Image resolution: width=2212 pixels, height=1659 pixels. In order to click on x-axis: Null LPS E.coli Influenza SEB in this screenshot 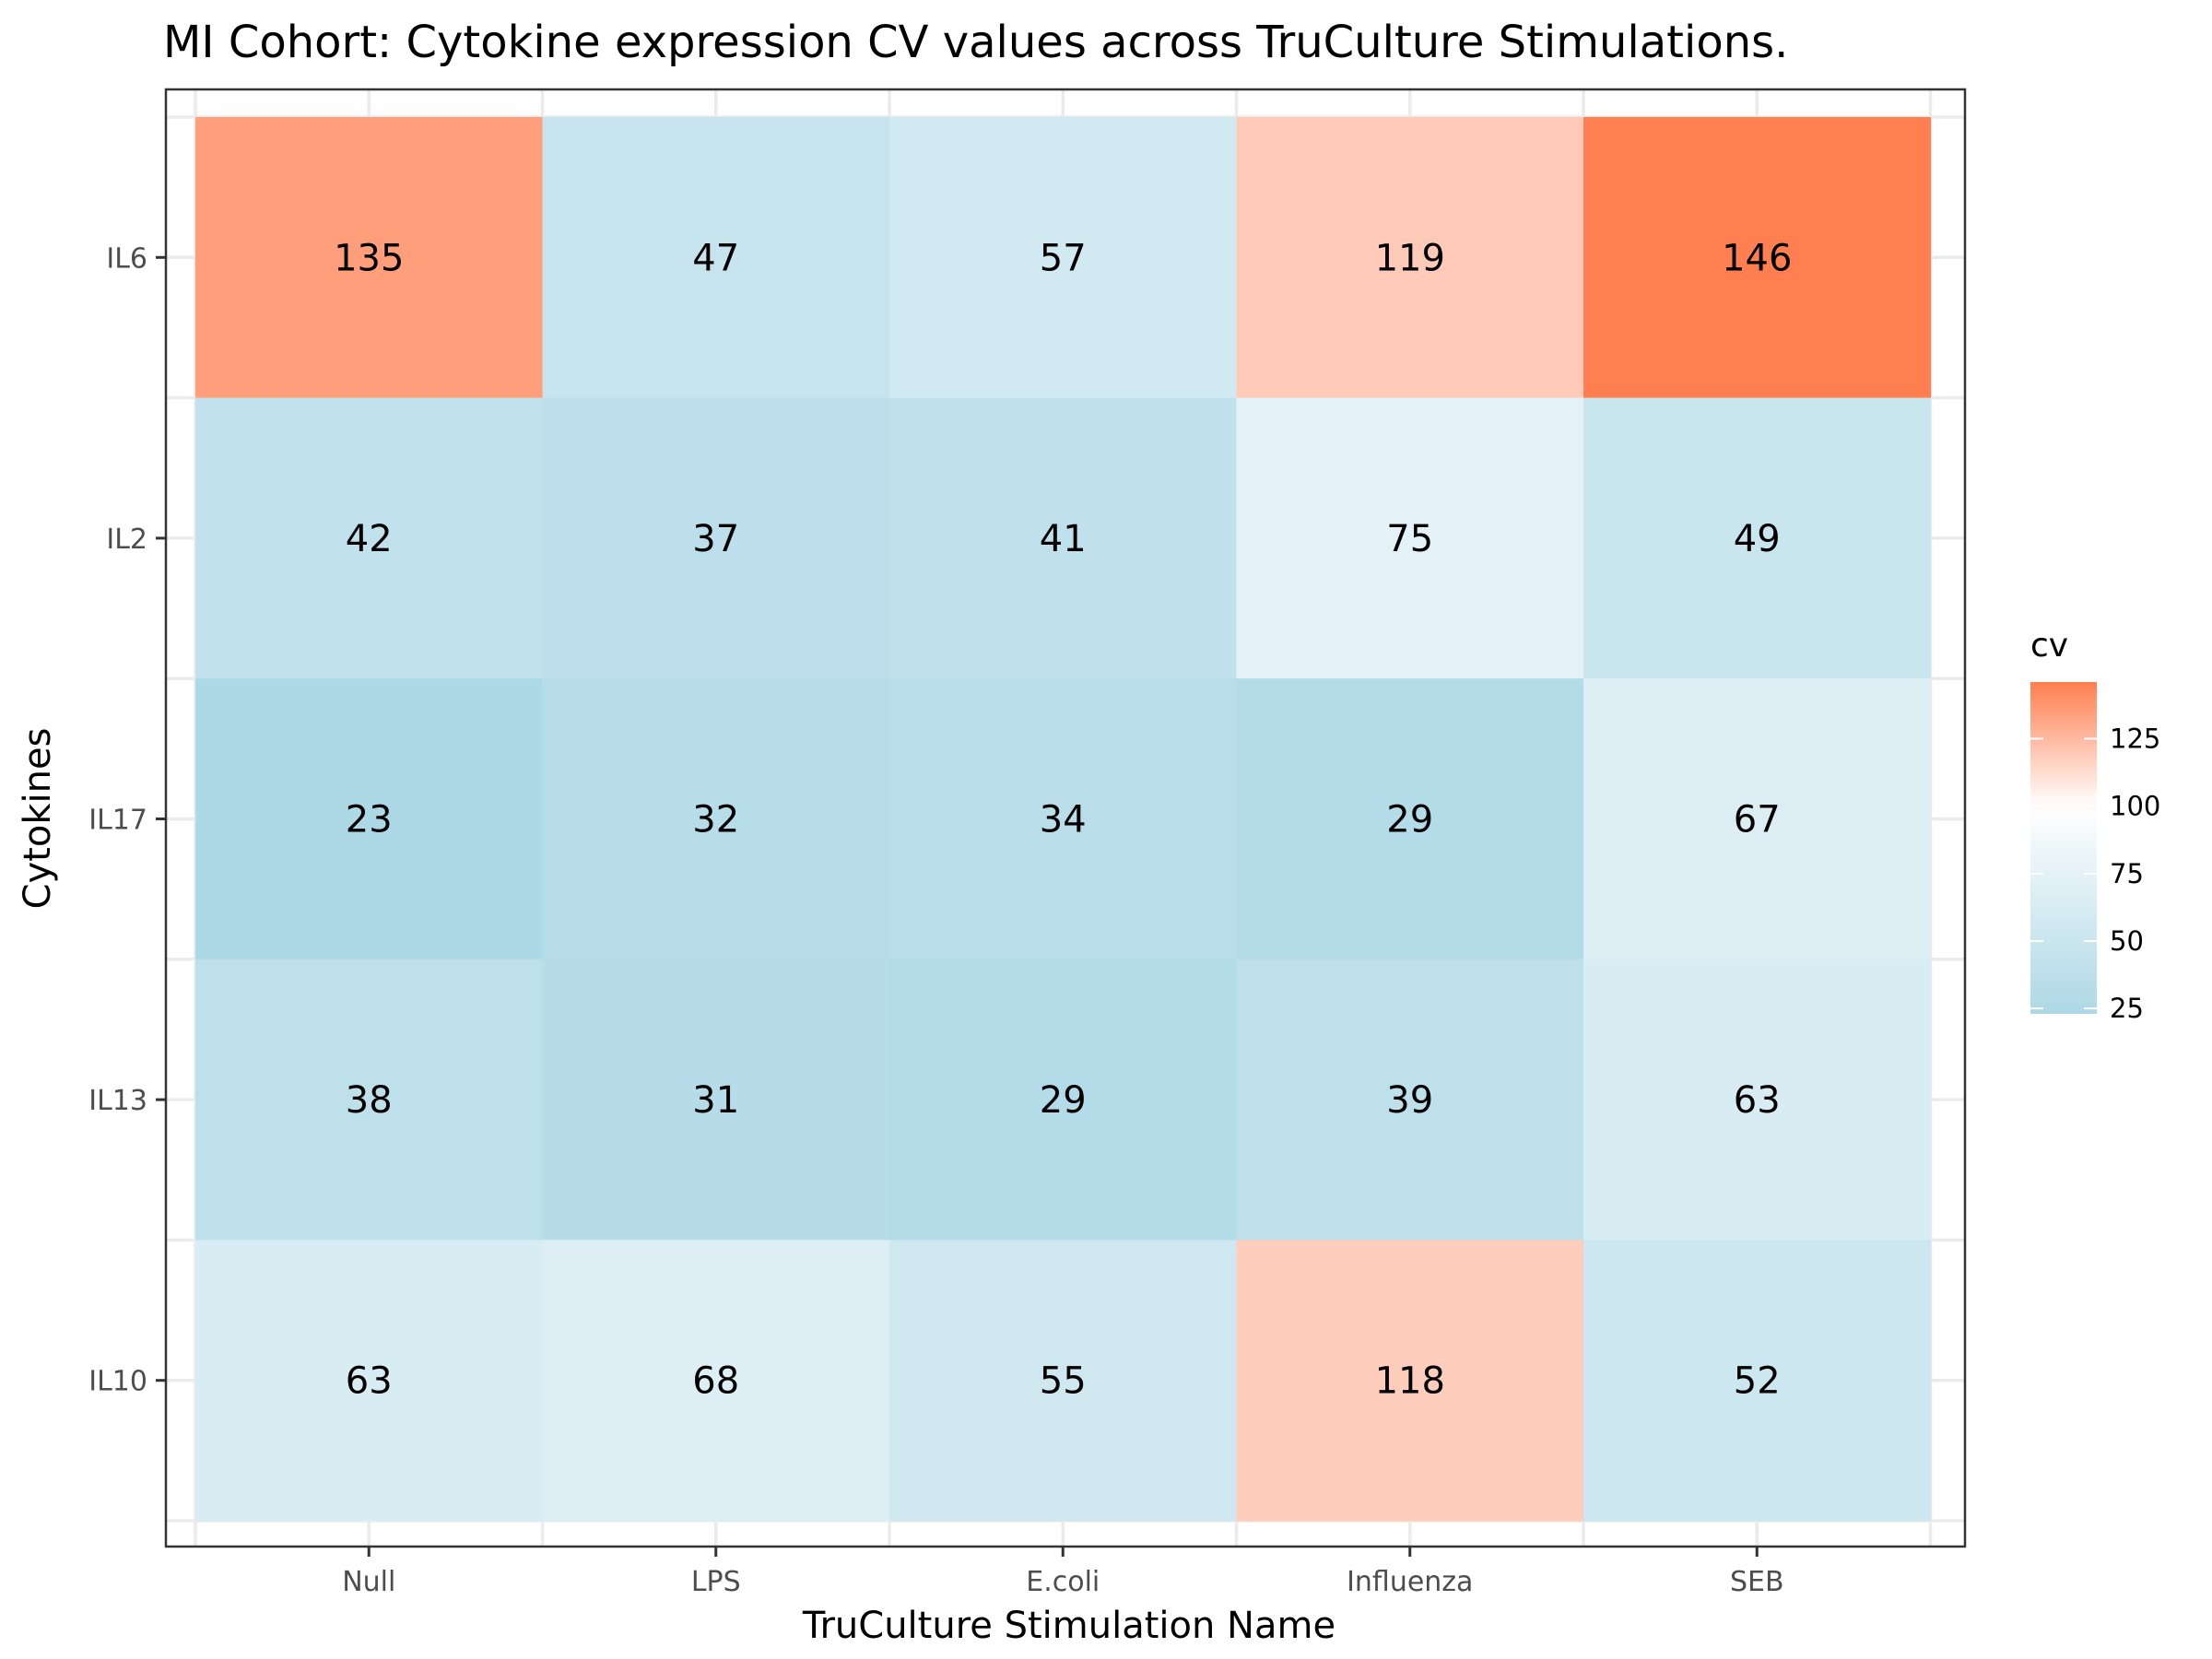, I will do `click(1063, 1572)`.